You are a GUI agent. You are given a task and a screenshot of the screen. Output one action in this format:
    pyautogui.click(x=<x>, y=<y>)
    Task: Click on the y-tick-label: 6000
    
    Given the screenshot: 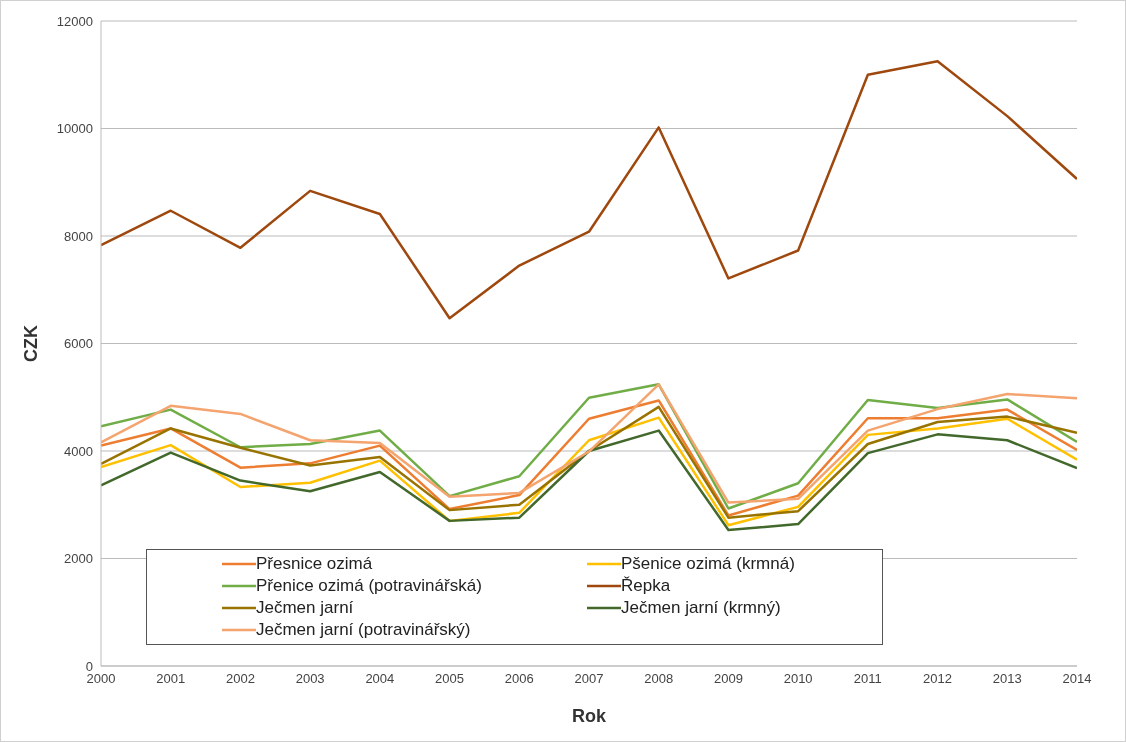 What is the action you would take?
    pyautogui.click(x=78, y=344)
    